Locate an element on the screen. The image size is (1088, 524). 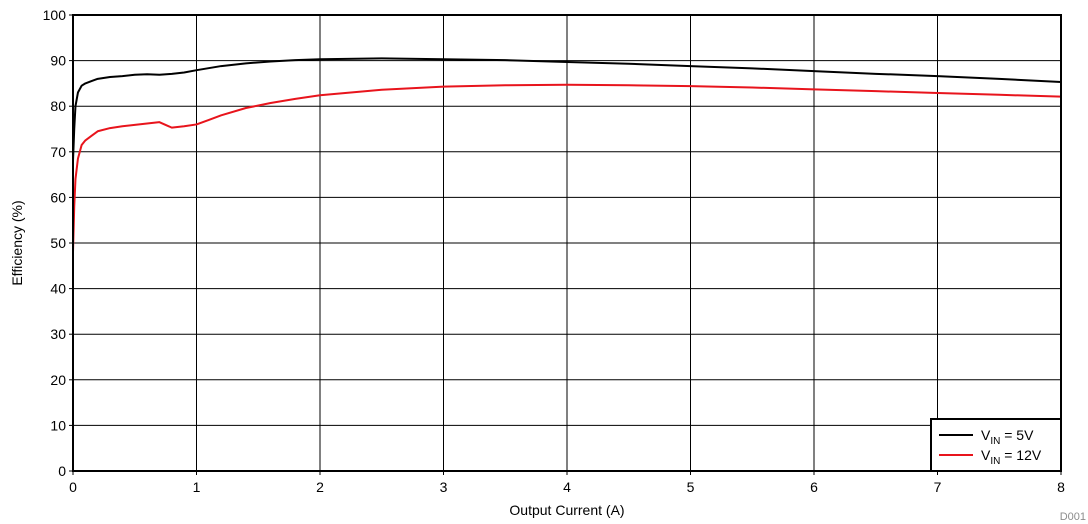
figure-id-footnote: D001 is located at coordinates (1073, 517).